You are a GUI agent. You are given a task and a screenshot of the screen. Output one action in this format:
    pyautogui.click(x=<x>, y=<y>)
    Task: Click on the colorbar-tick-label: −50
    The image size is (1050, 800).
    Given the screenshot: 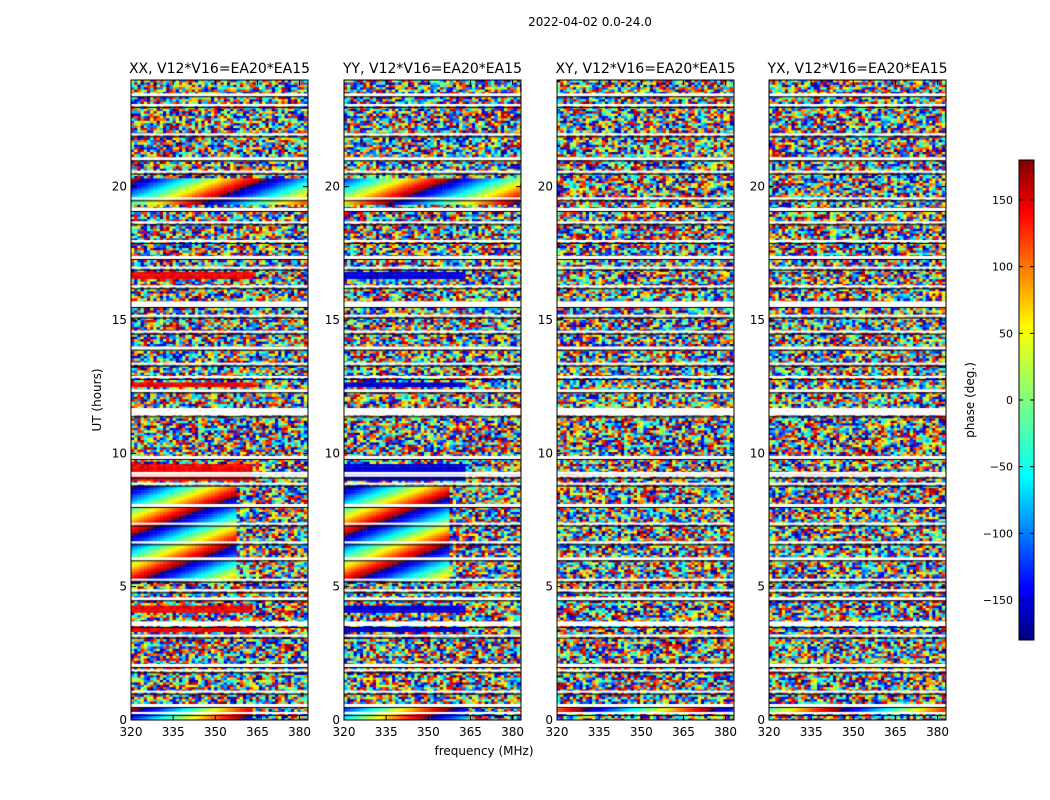 What is the action you would take?
    pyautogui.click(x=1001, y=467)
    